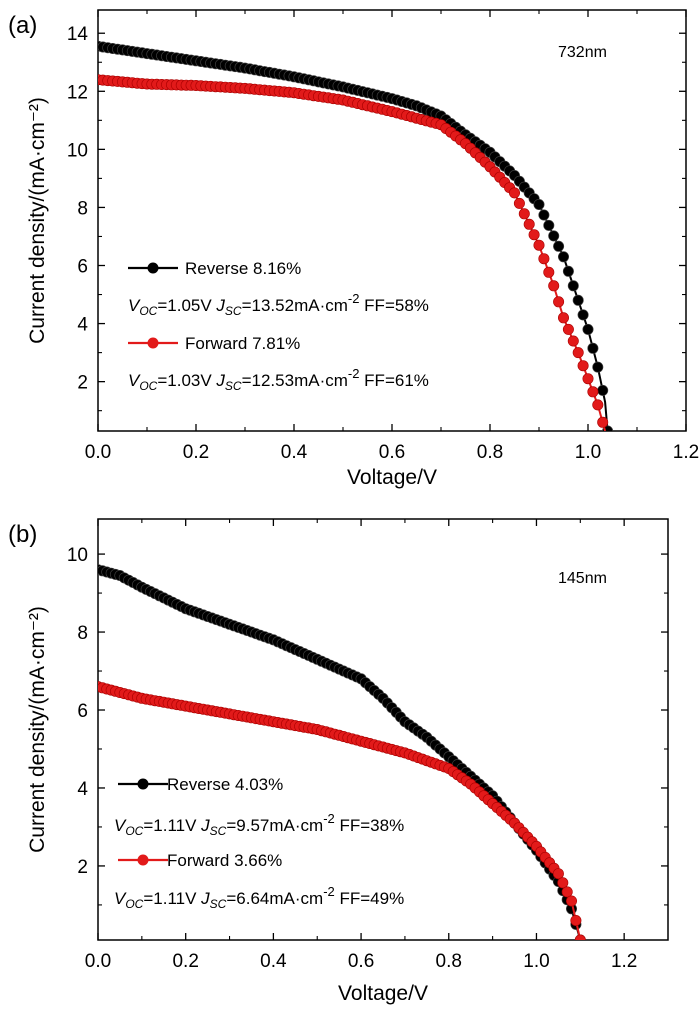  I want to click on legend-marker-reverse, so click(143, 784).